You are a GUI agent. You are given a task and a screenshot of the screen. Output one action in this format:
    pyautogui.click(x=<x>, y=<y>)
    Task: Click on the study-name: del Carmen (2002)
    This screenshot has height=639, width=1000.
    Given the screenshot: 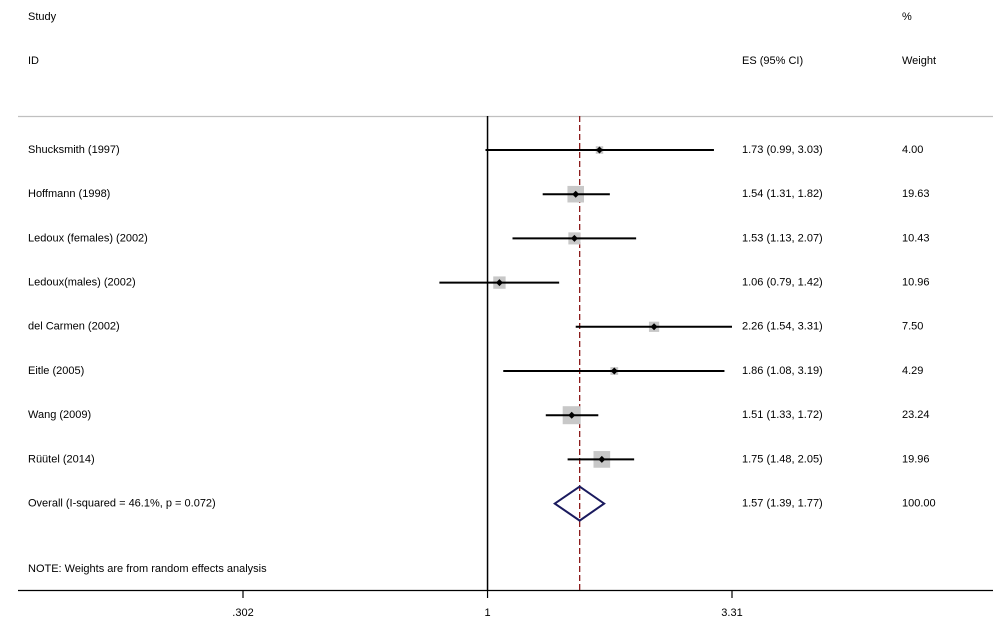 What is the action you would take?
    pyautogui.click(x=74, y=327)
    